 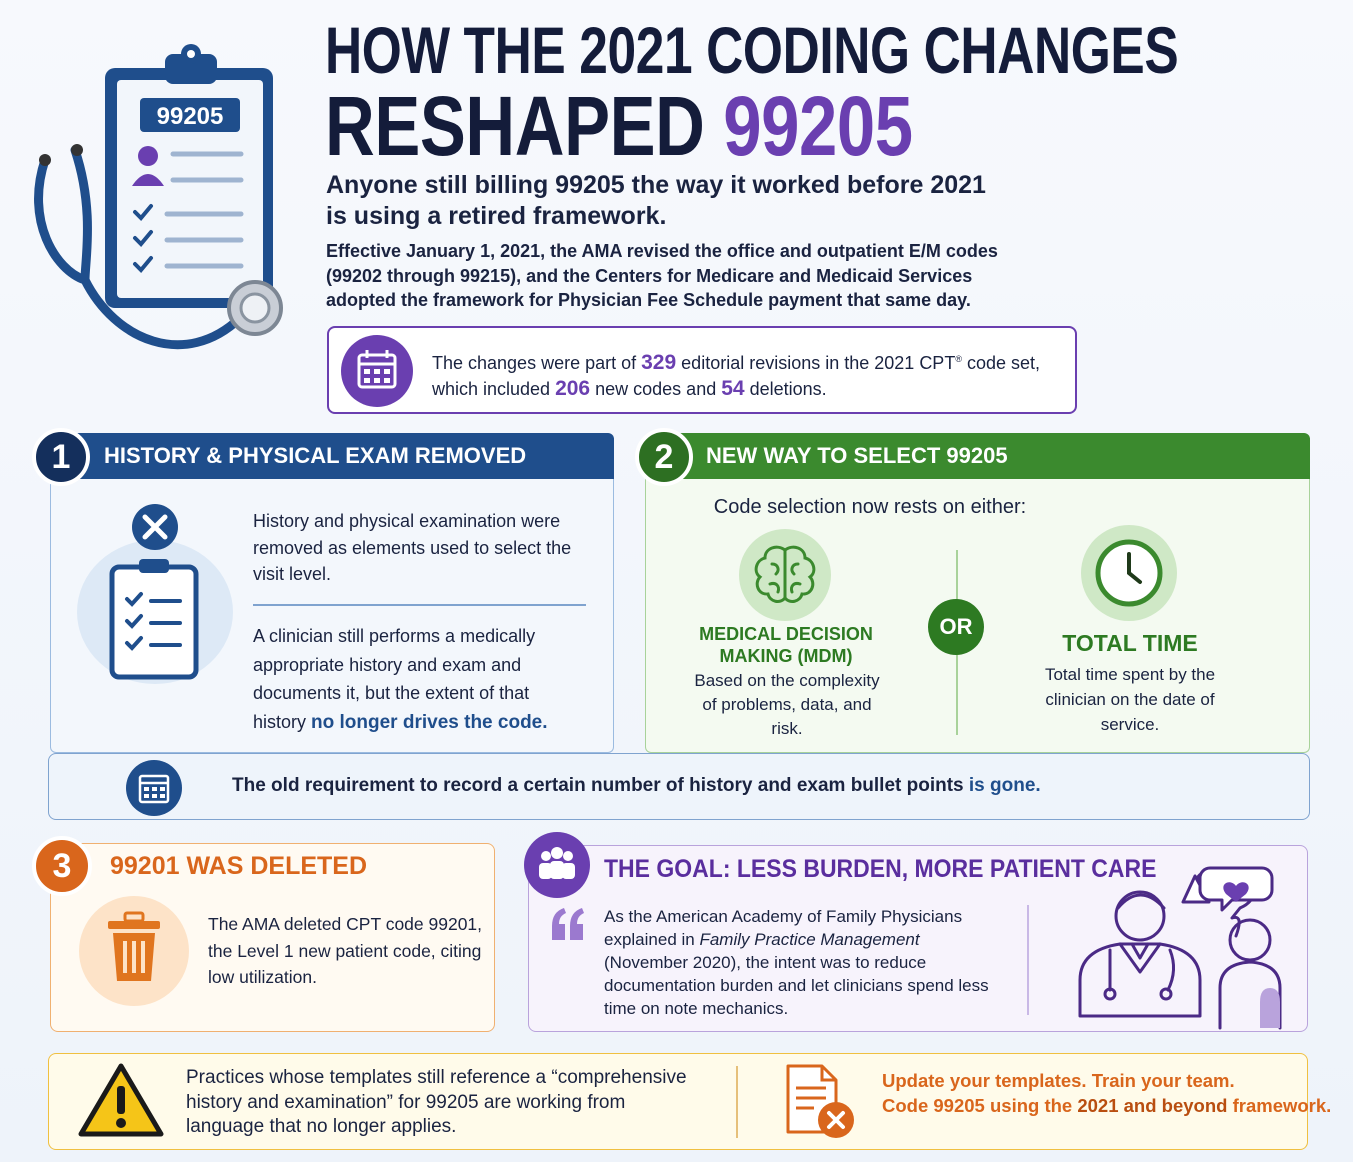 I want to click on title-highlight: 99205, so click(x=818, y=126).